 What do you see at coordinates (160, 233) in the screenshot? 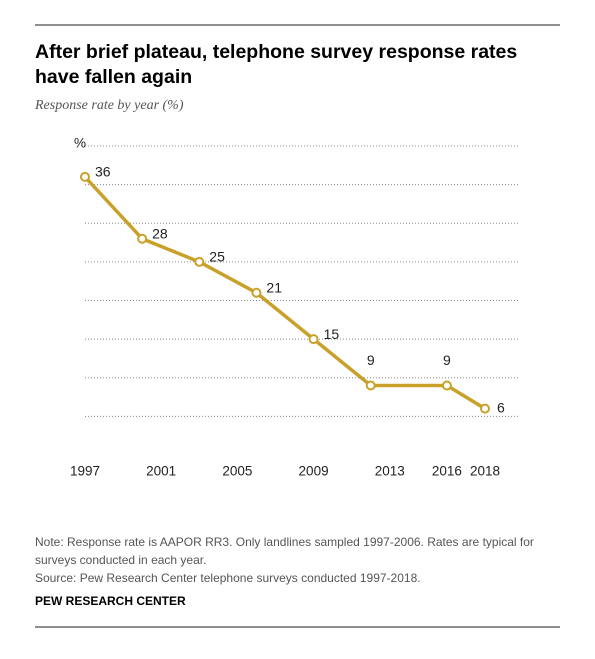
I see `data-label: 28` at bounding box center [160, 233].